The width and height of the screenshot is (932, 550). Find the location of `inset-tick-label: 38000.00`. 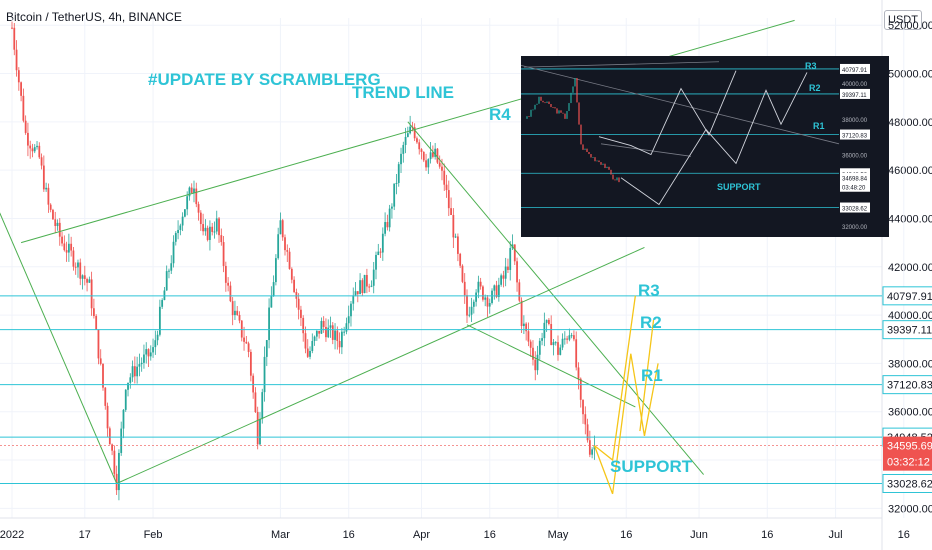

inset-tick-label: 38000.00 is located at coordinates (855, 121).